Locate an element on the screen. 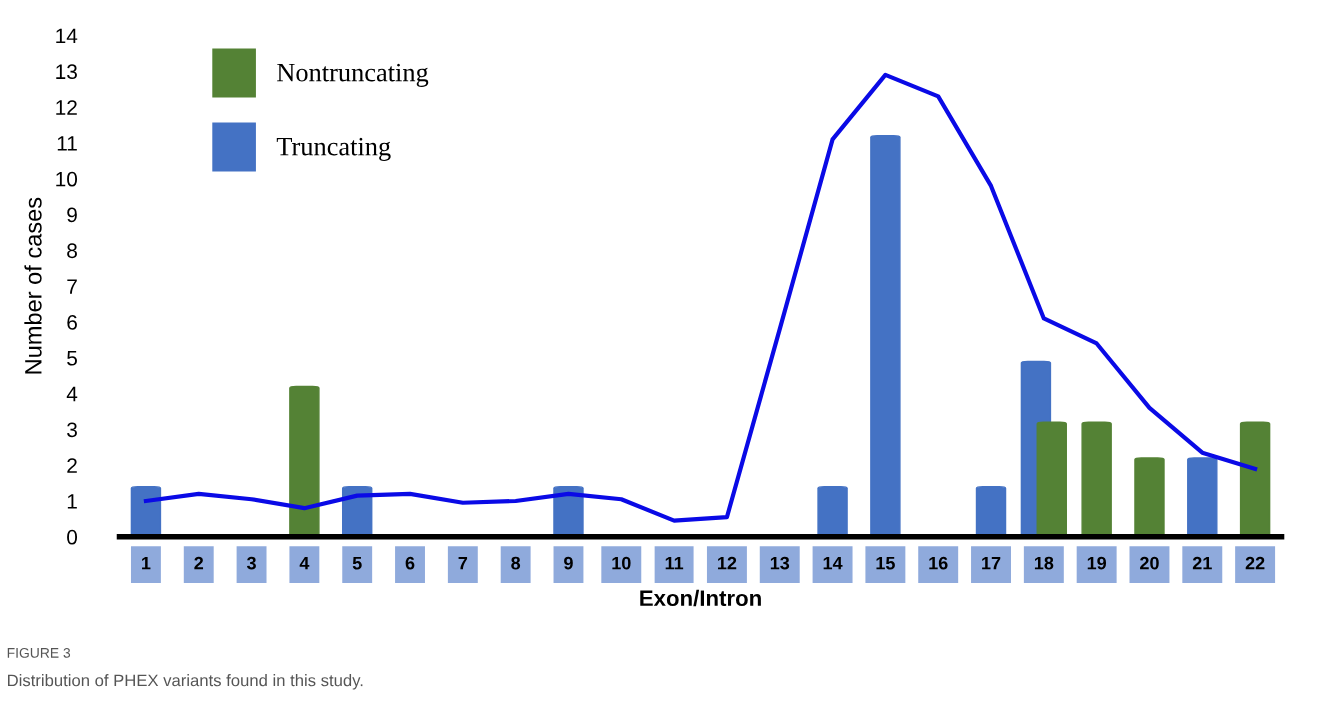 The image size is (1328, 711). x-tick-label: 21 is located at coordinates (1202, 563).